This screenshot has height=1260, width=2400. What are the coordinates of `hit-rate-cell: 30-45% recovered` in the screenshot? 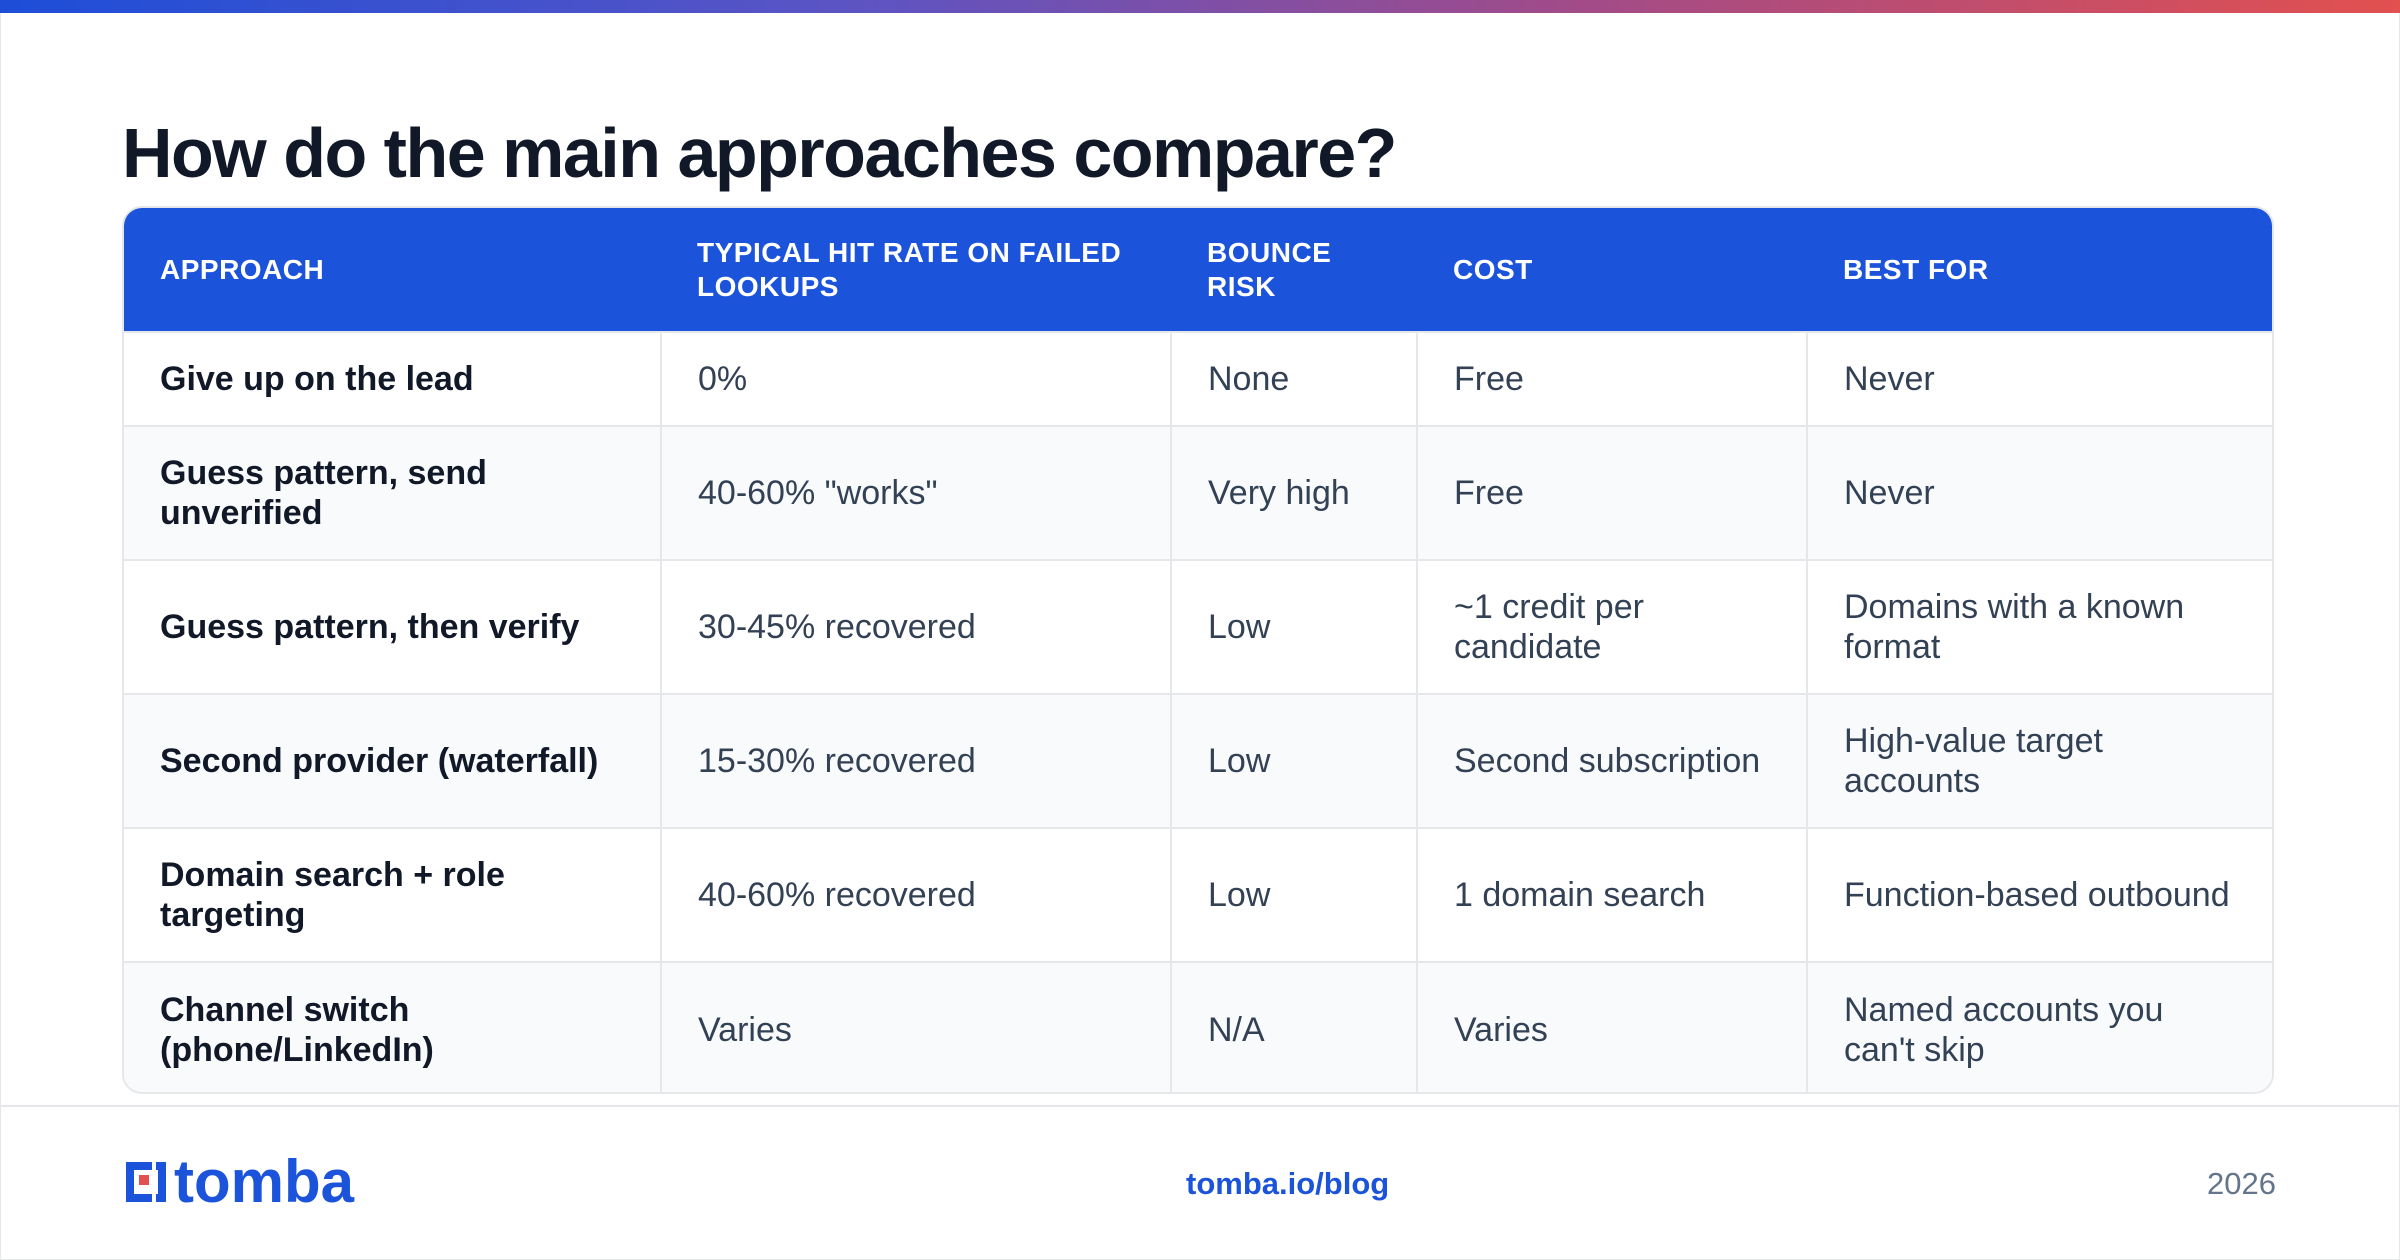 It's located at (915, 626).